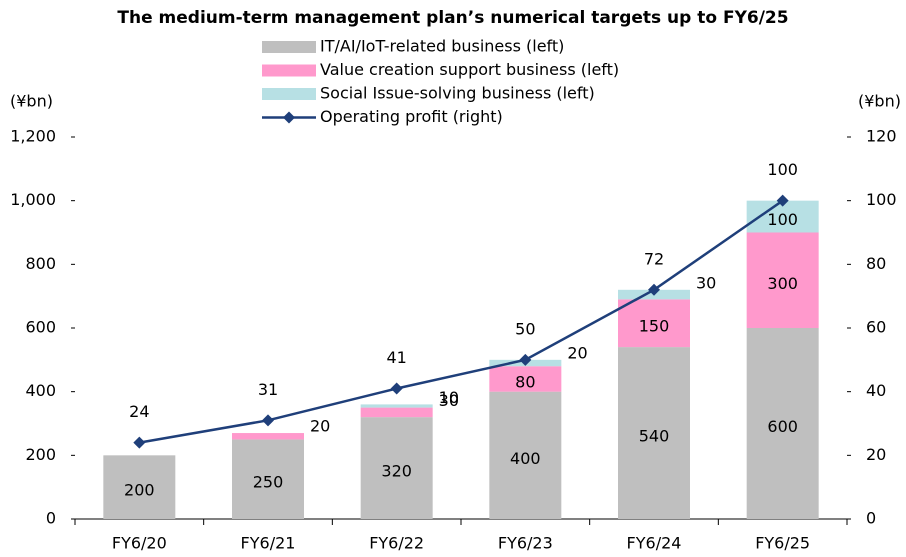 Image resolution: width=906 pixels, height=557 pixels. Describe the element at coordinates (871, 518) in the screenshot. I see `y2-tick-label: 0` at that location.